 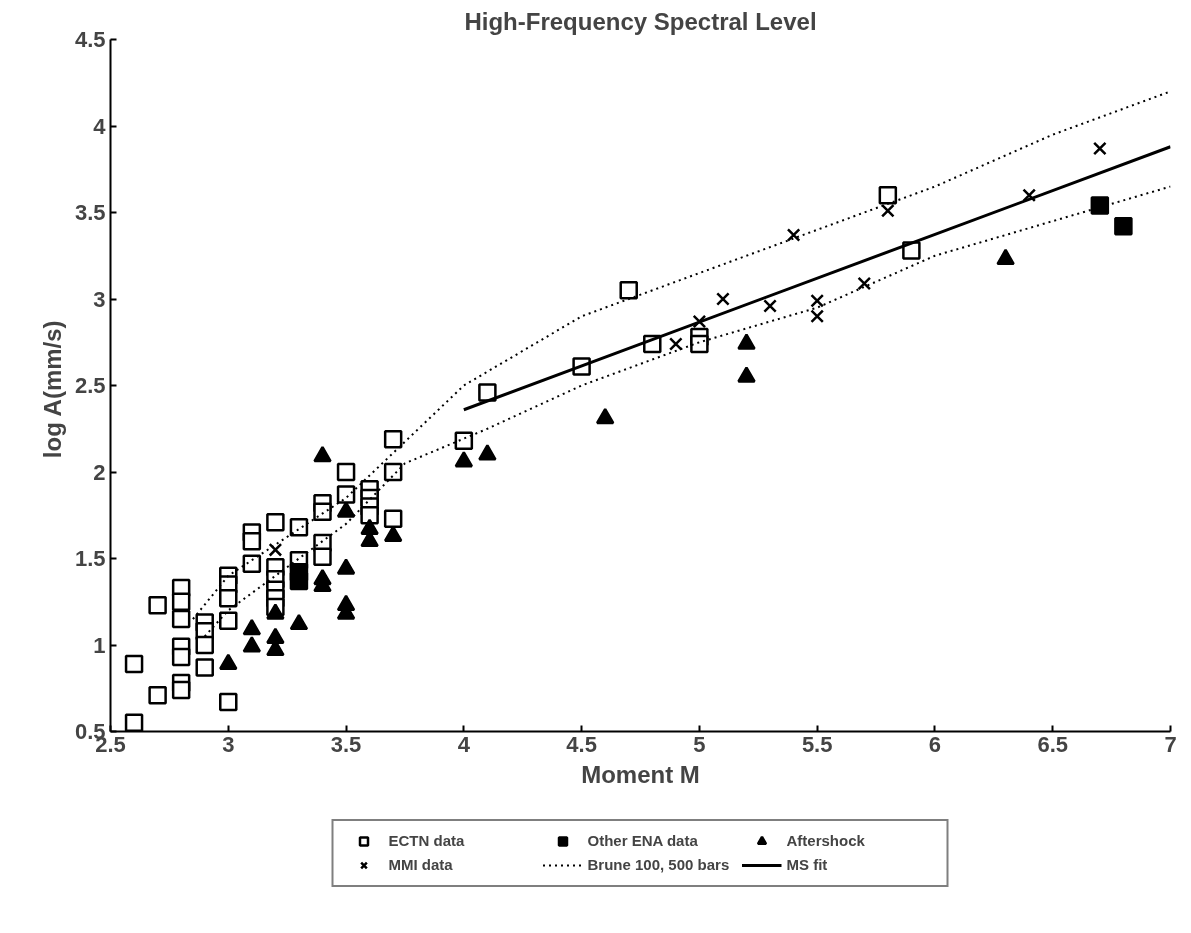 What do you see at coordinates (228, 744) in the screenshot?
I see `x-tick-label: 3` at bounding box center [228, 744].